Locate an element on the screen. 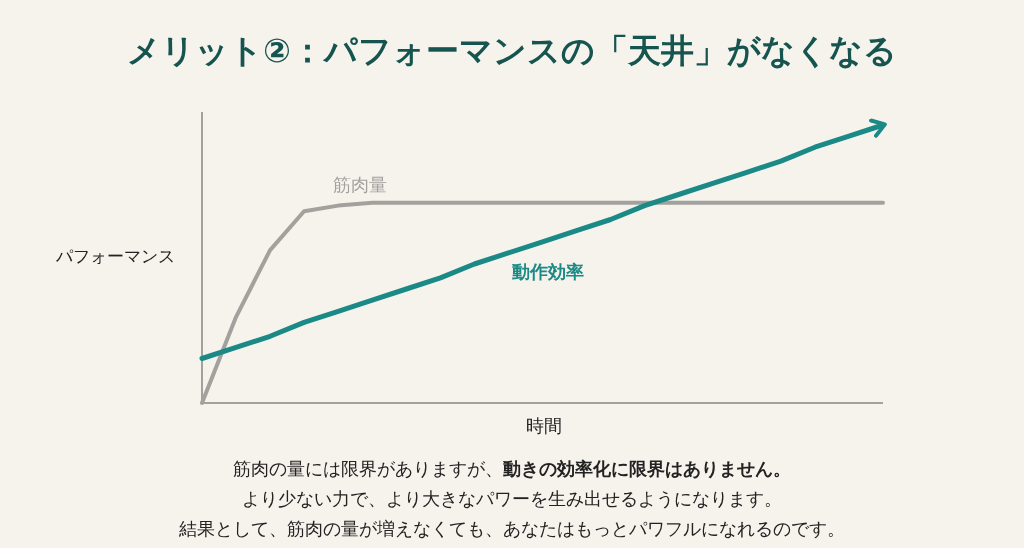  series-label: 動作効率 is located at coordinates (547, 271).